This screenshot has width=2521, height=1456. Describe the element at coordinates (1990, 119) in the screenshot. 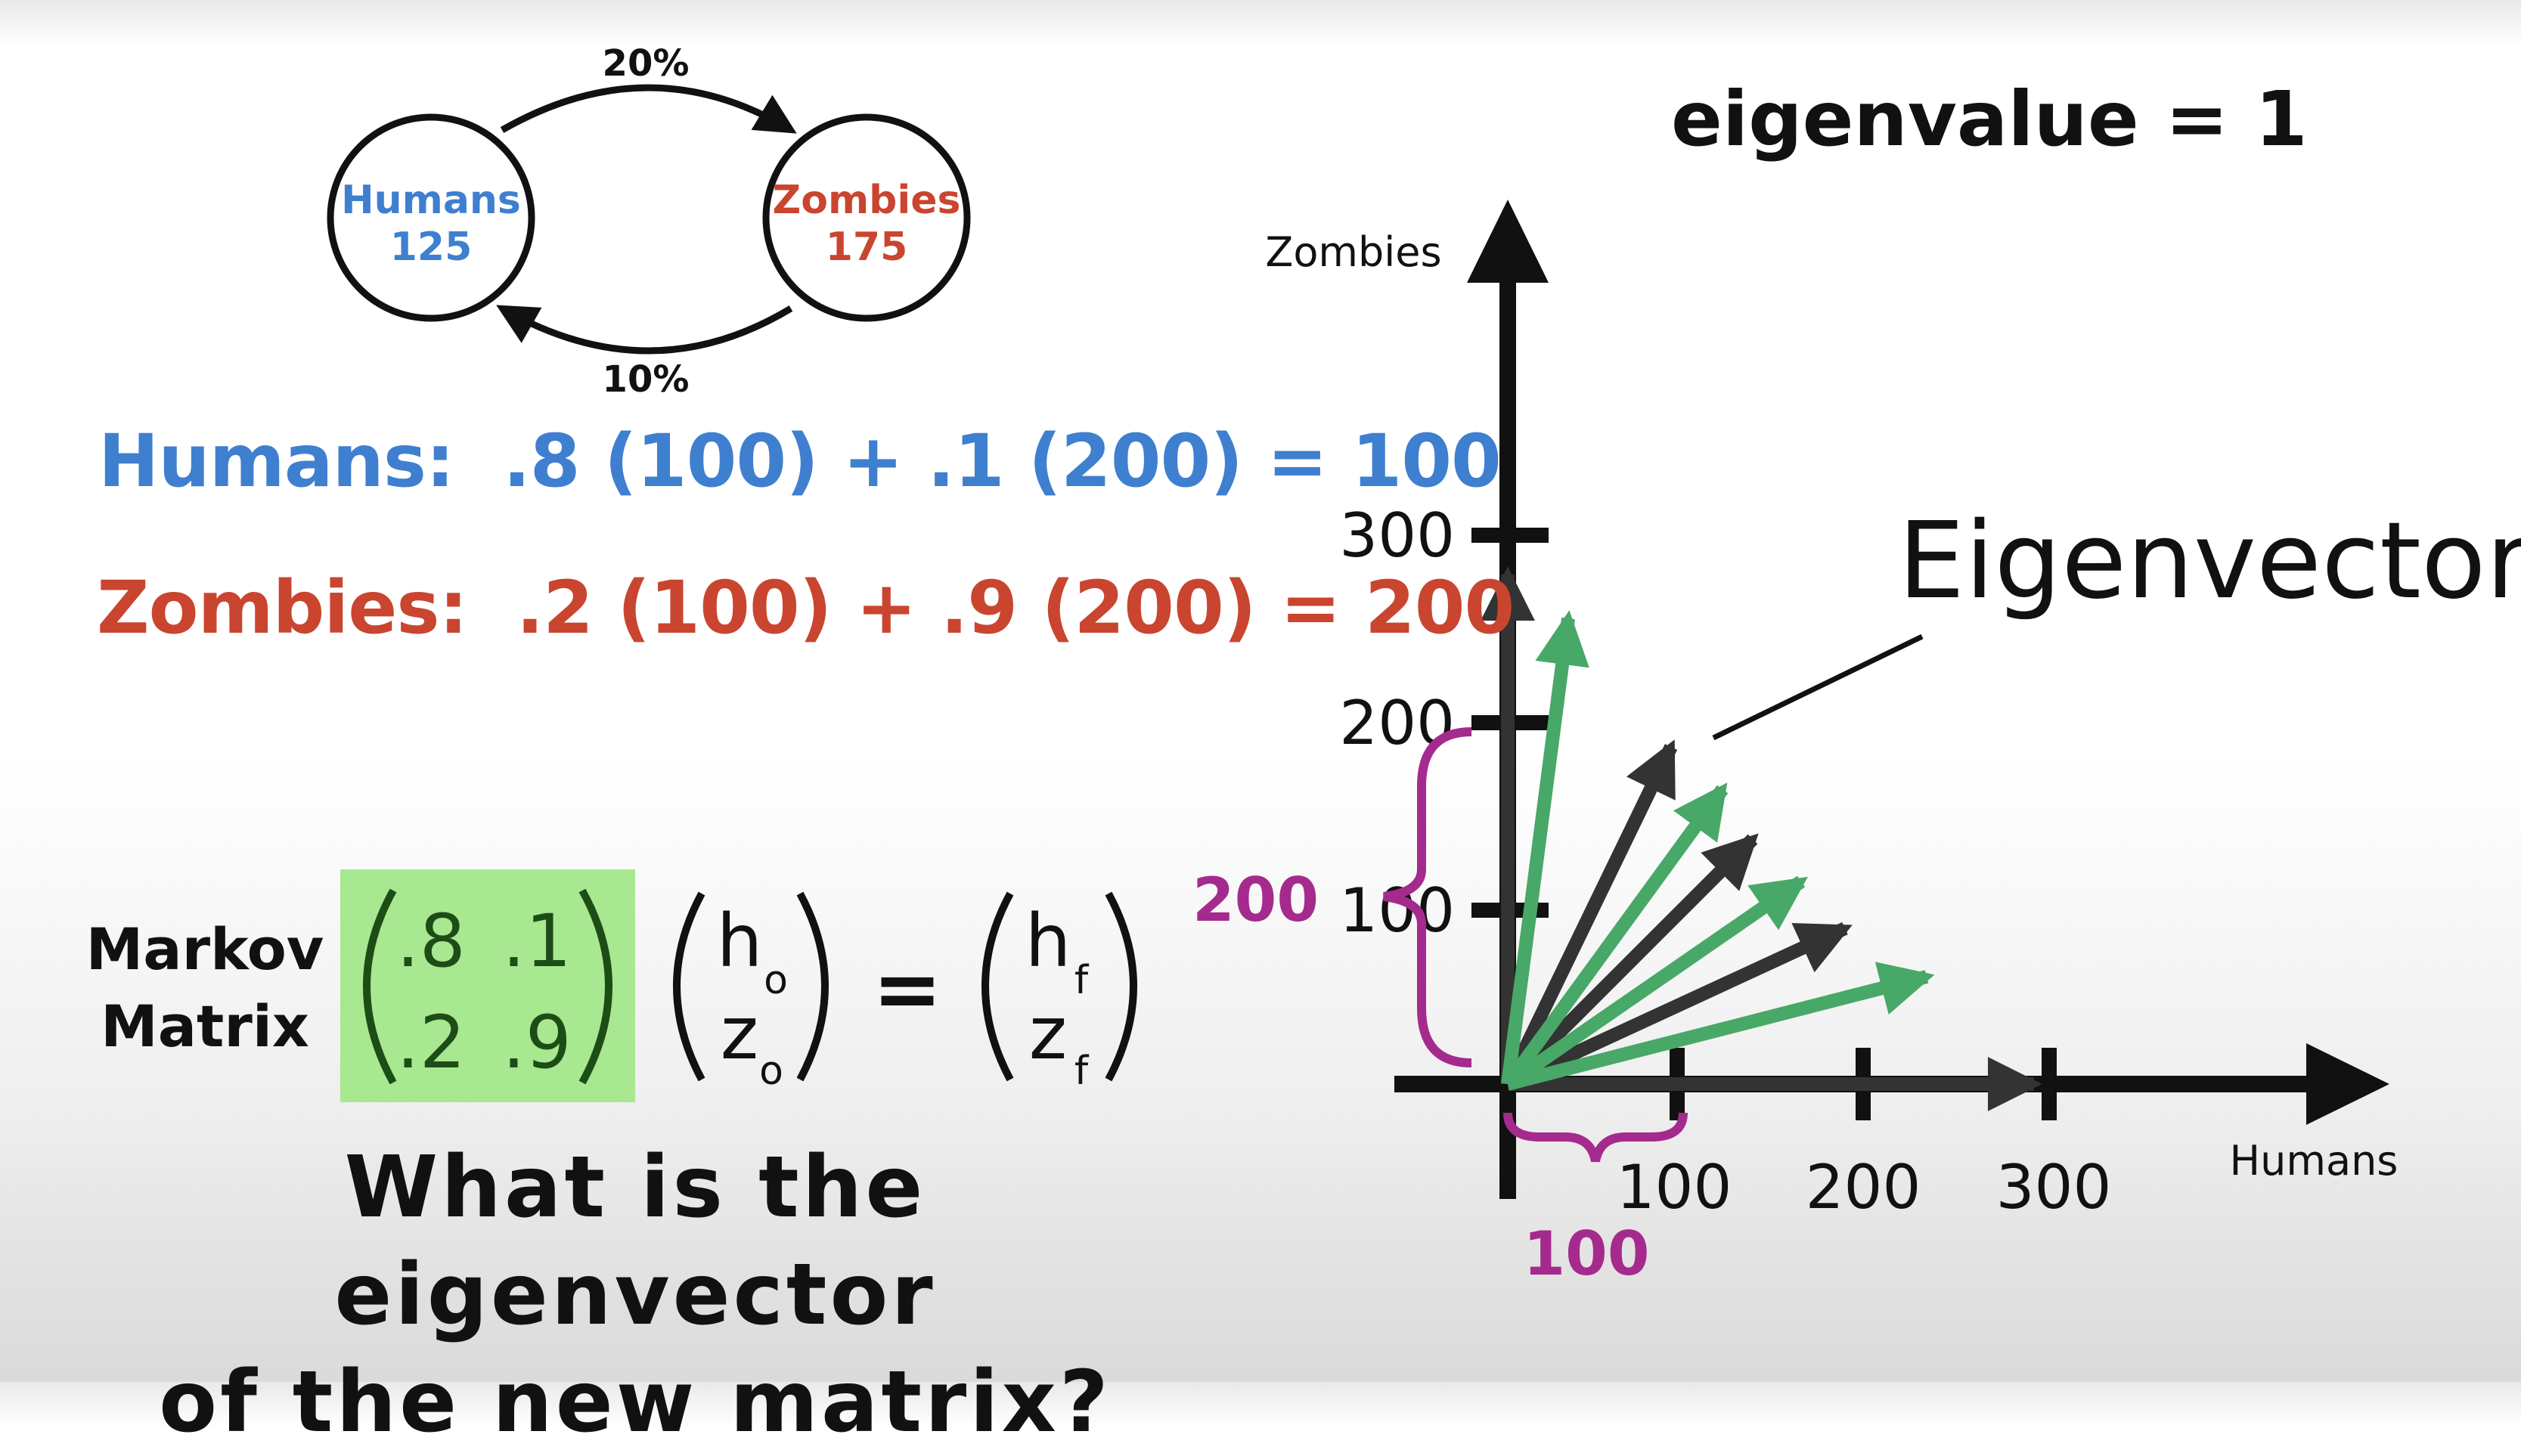

I see `eigenvalue-text: eigenvalue = 1` at that location.